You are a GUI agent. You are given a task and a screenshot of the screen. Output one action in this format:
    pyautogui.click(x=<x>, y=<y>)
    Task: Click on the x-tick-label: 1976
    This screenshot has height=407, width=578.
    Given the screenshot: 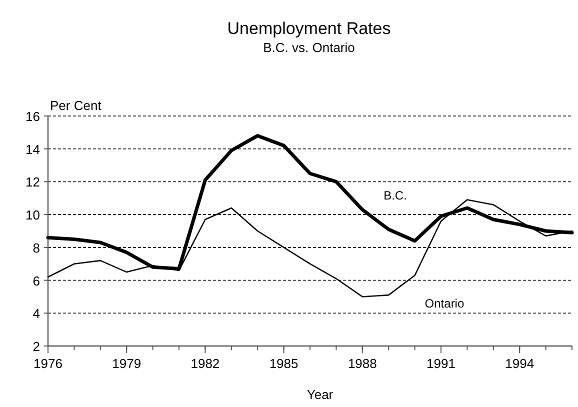 What is the action you would take?
    pyautogui.click(x=48, y=363)
    